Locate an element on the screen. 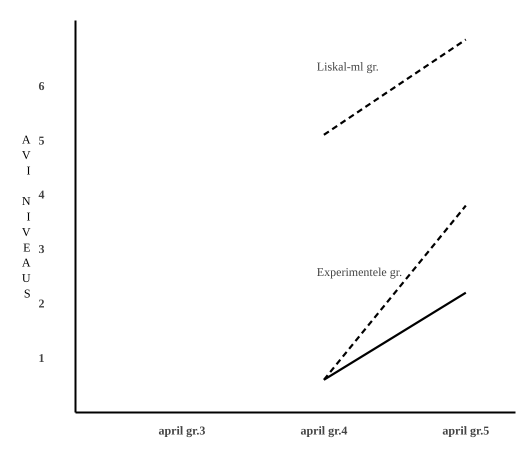 This screenshot has width=525, height=452. y-tick-label: 4 is located at coordinates (41, 195).